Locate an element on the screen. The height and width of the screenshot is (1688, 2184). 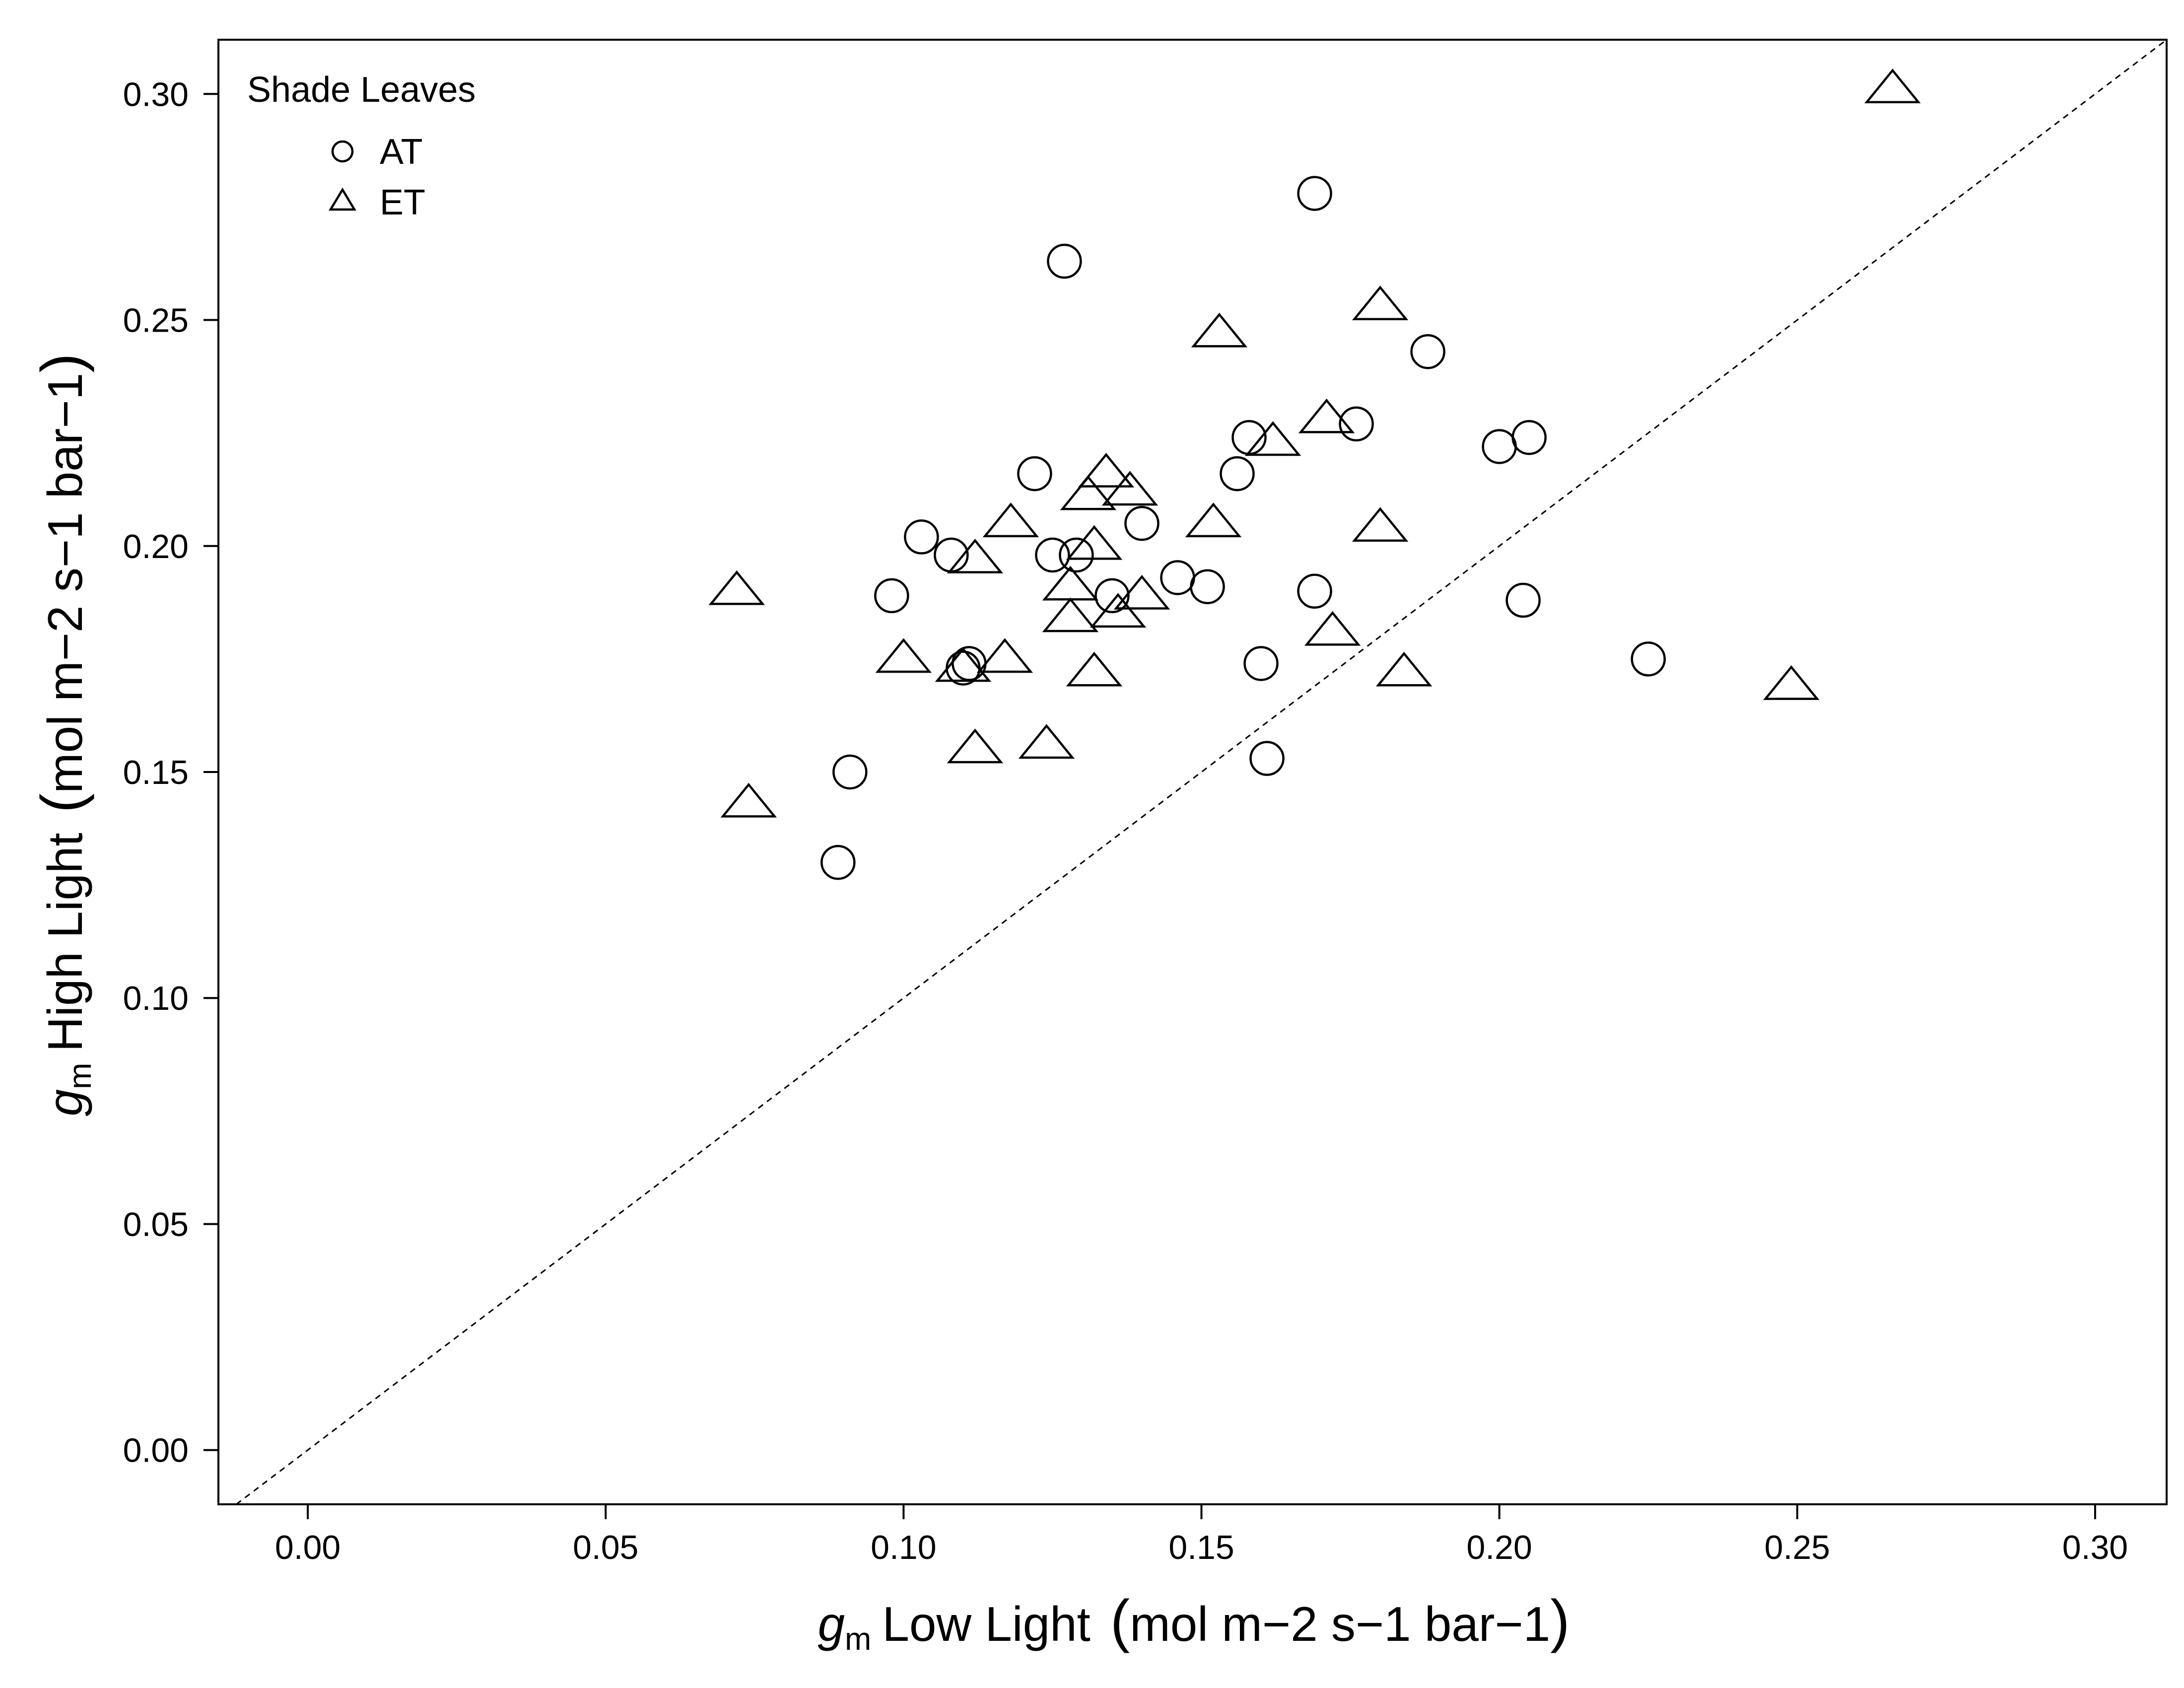
y-axis-close-paren: ) is located at coordinates (62, 363).